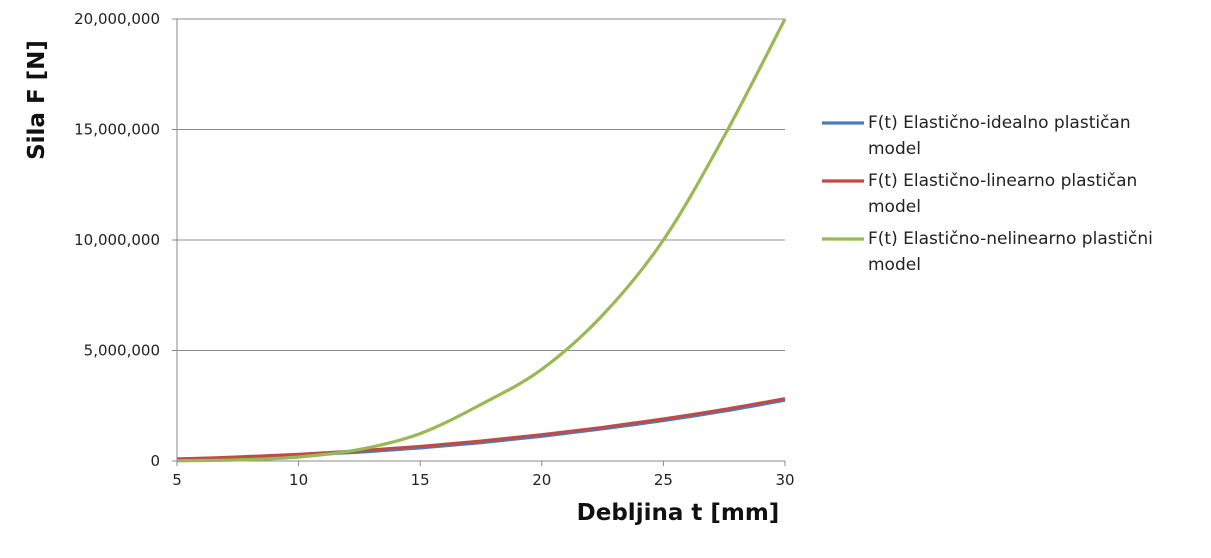  What do you see at coordinates (483, 475) in the screenshot?
I see `x-tick-labels: 5 10 15 20 25 30` at bounding box center [483, 475].